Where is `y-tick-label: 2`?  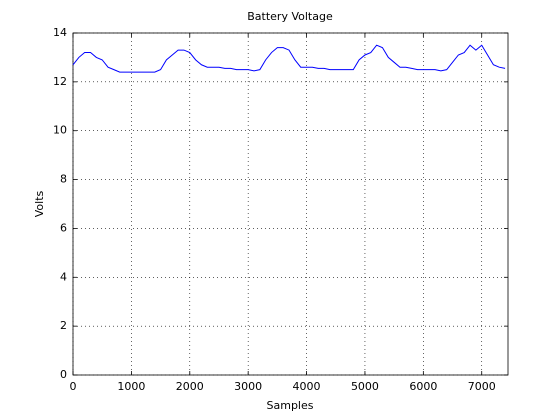
y-tick-label: 2 is located at coordinates (63, 325).